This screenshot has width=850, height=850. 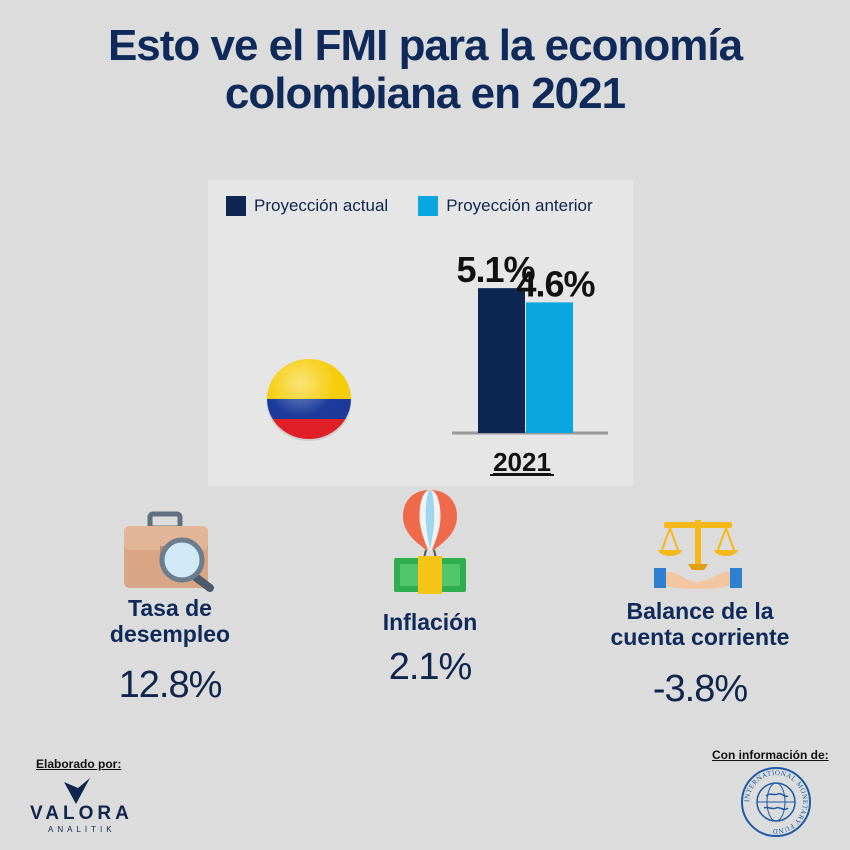 What do you see at coordinates (82, 829) in the screenshot?
I see `brand-sub: ANALITIK` at bounding box center [82, 829].